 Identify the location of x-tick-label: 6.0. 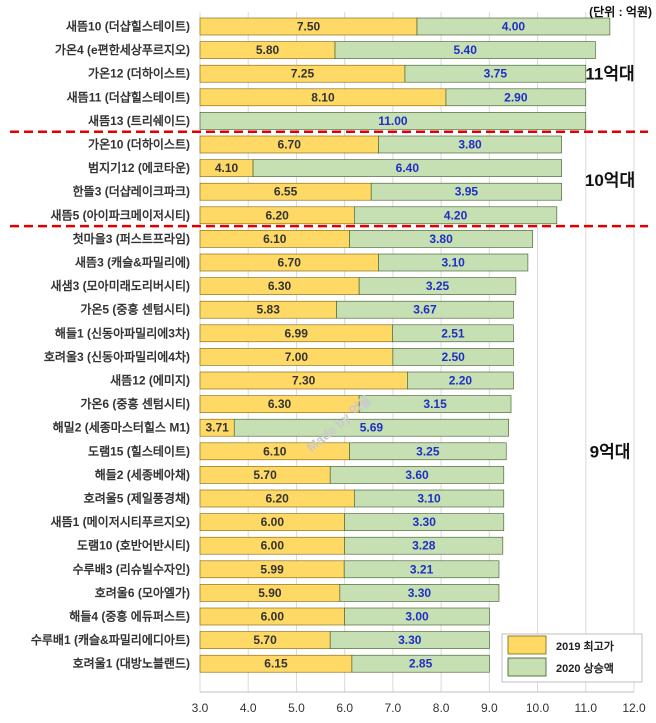
(344, 708).